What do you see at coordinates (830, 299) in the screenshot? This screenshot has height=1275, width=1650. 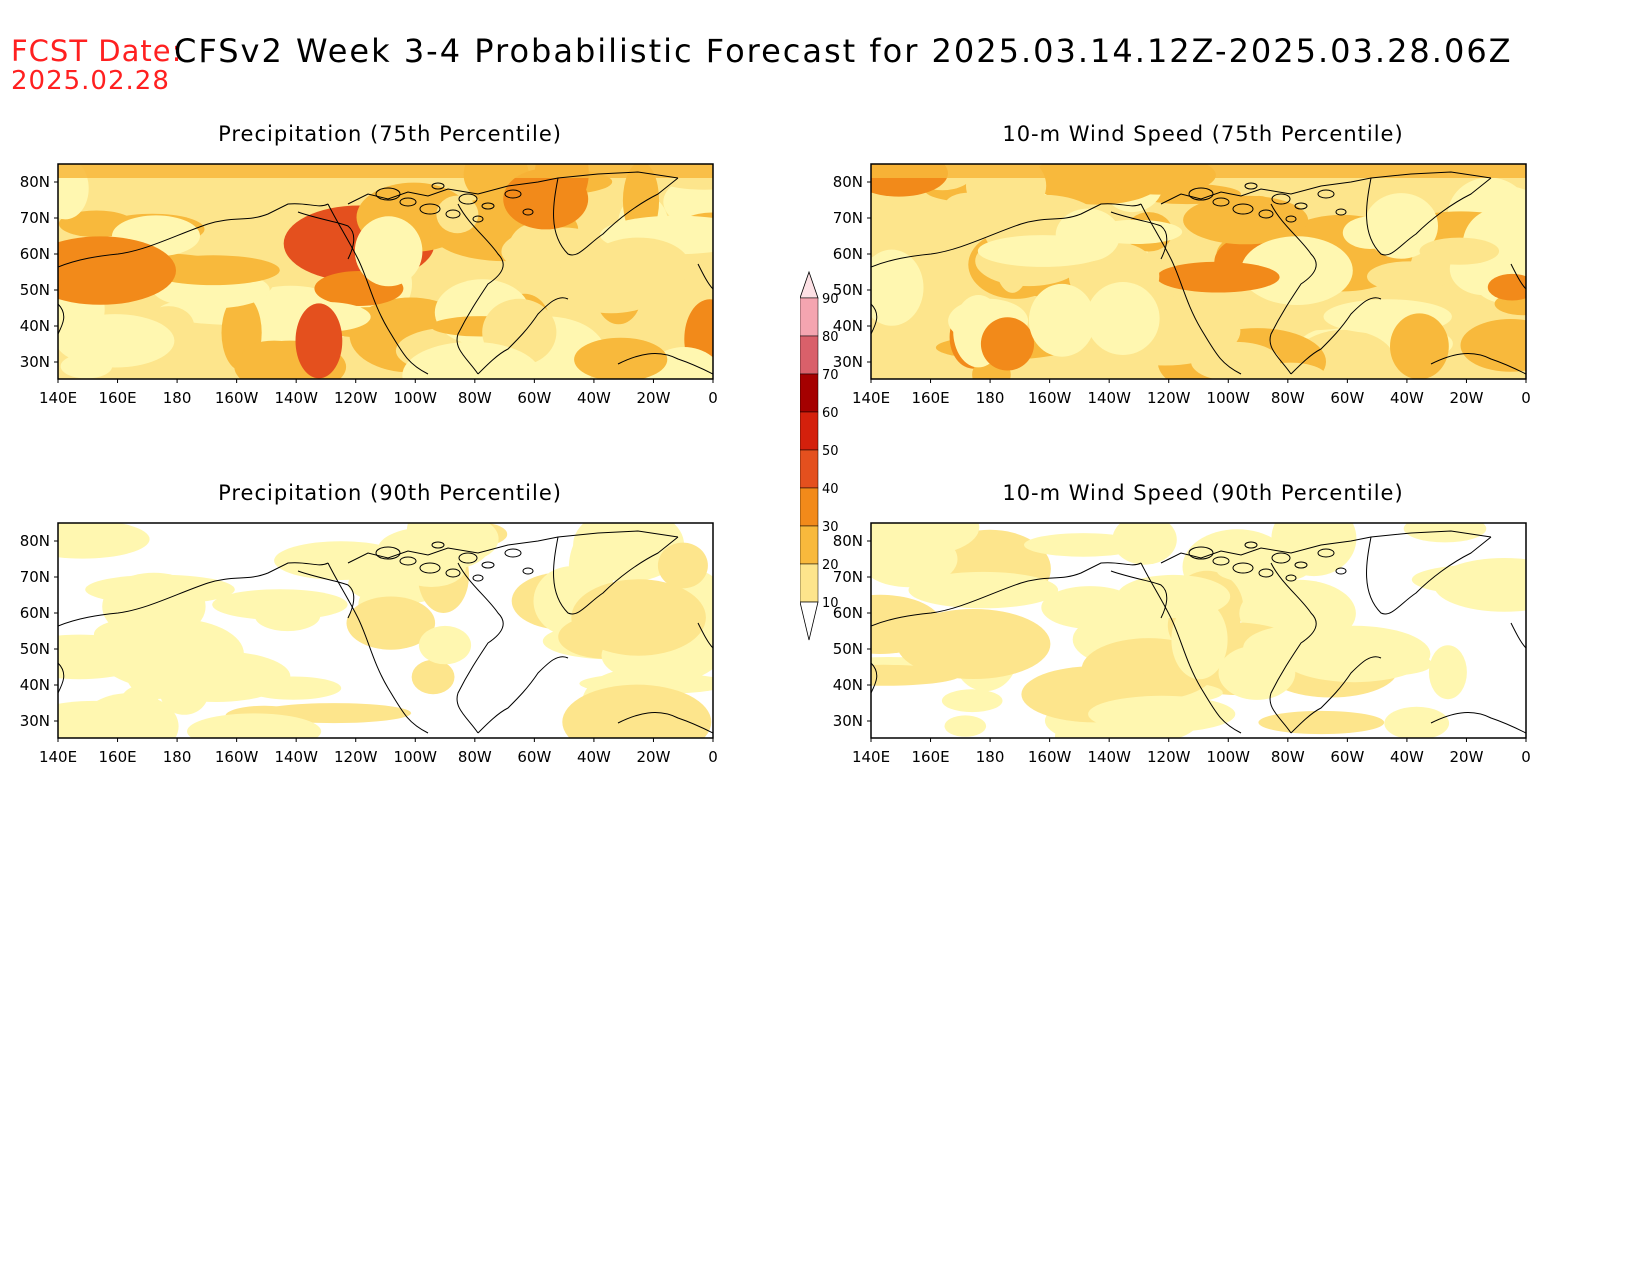 I see `colorbar-label: 90` at bounding box center [830, 299].